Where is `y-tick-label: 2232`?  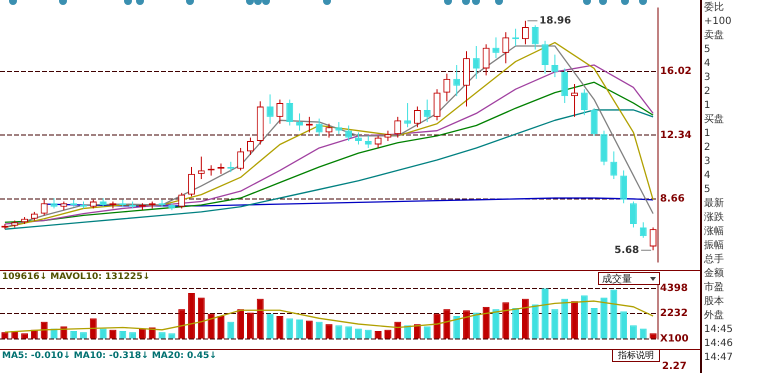 y-tick-label: 2232 is located at coordinates (674, 313).